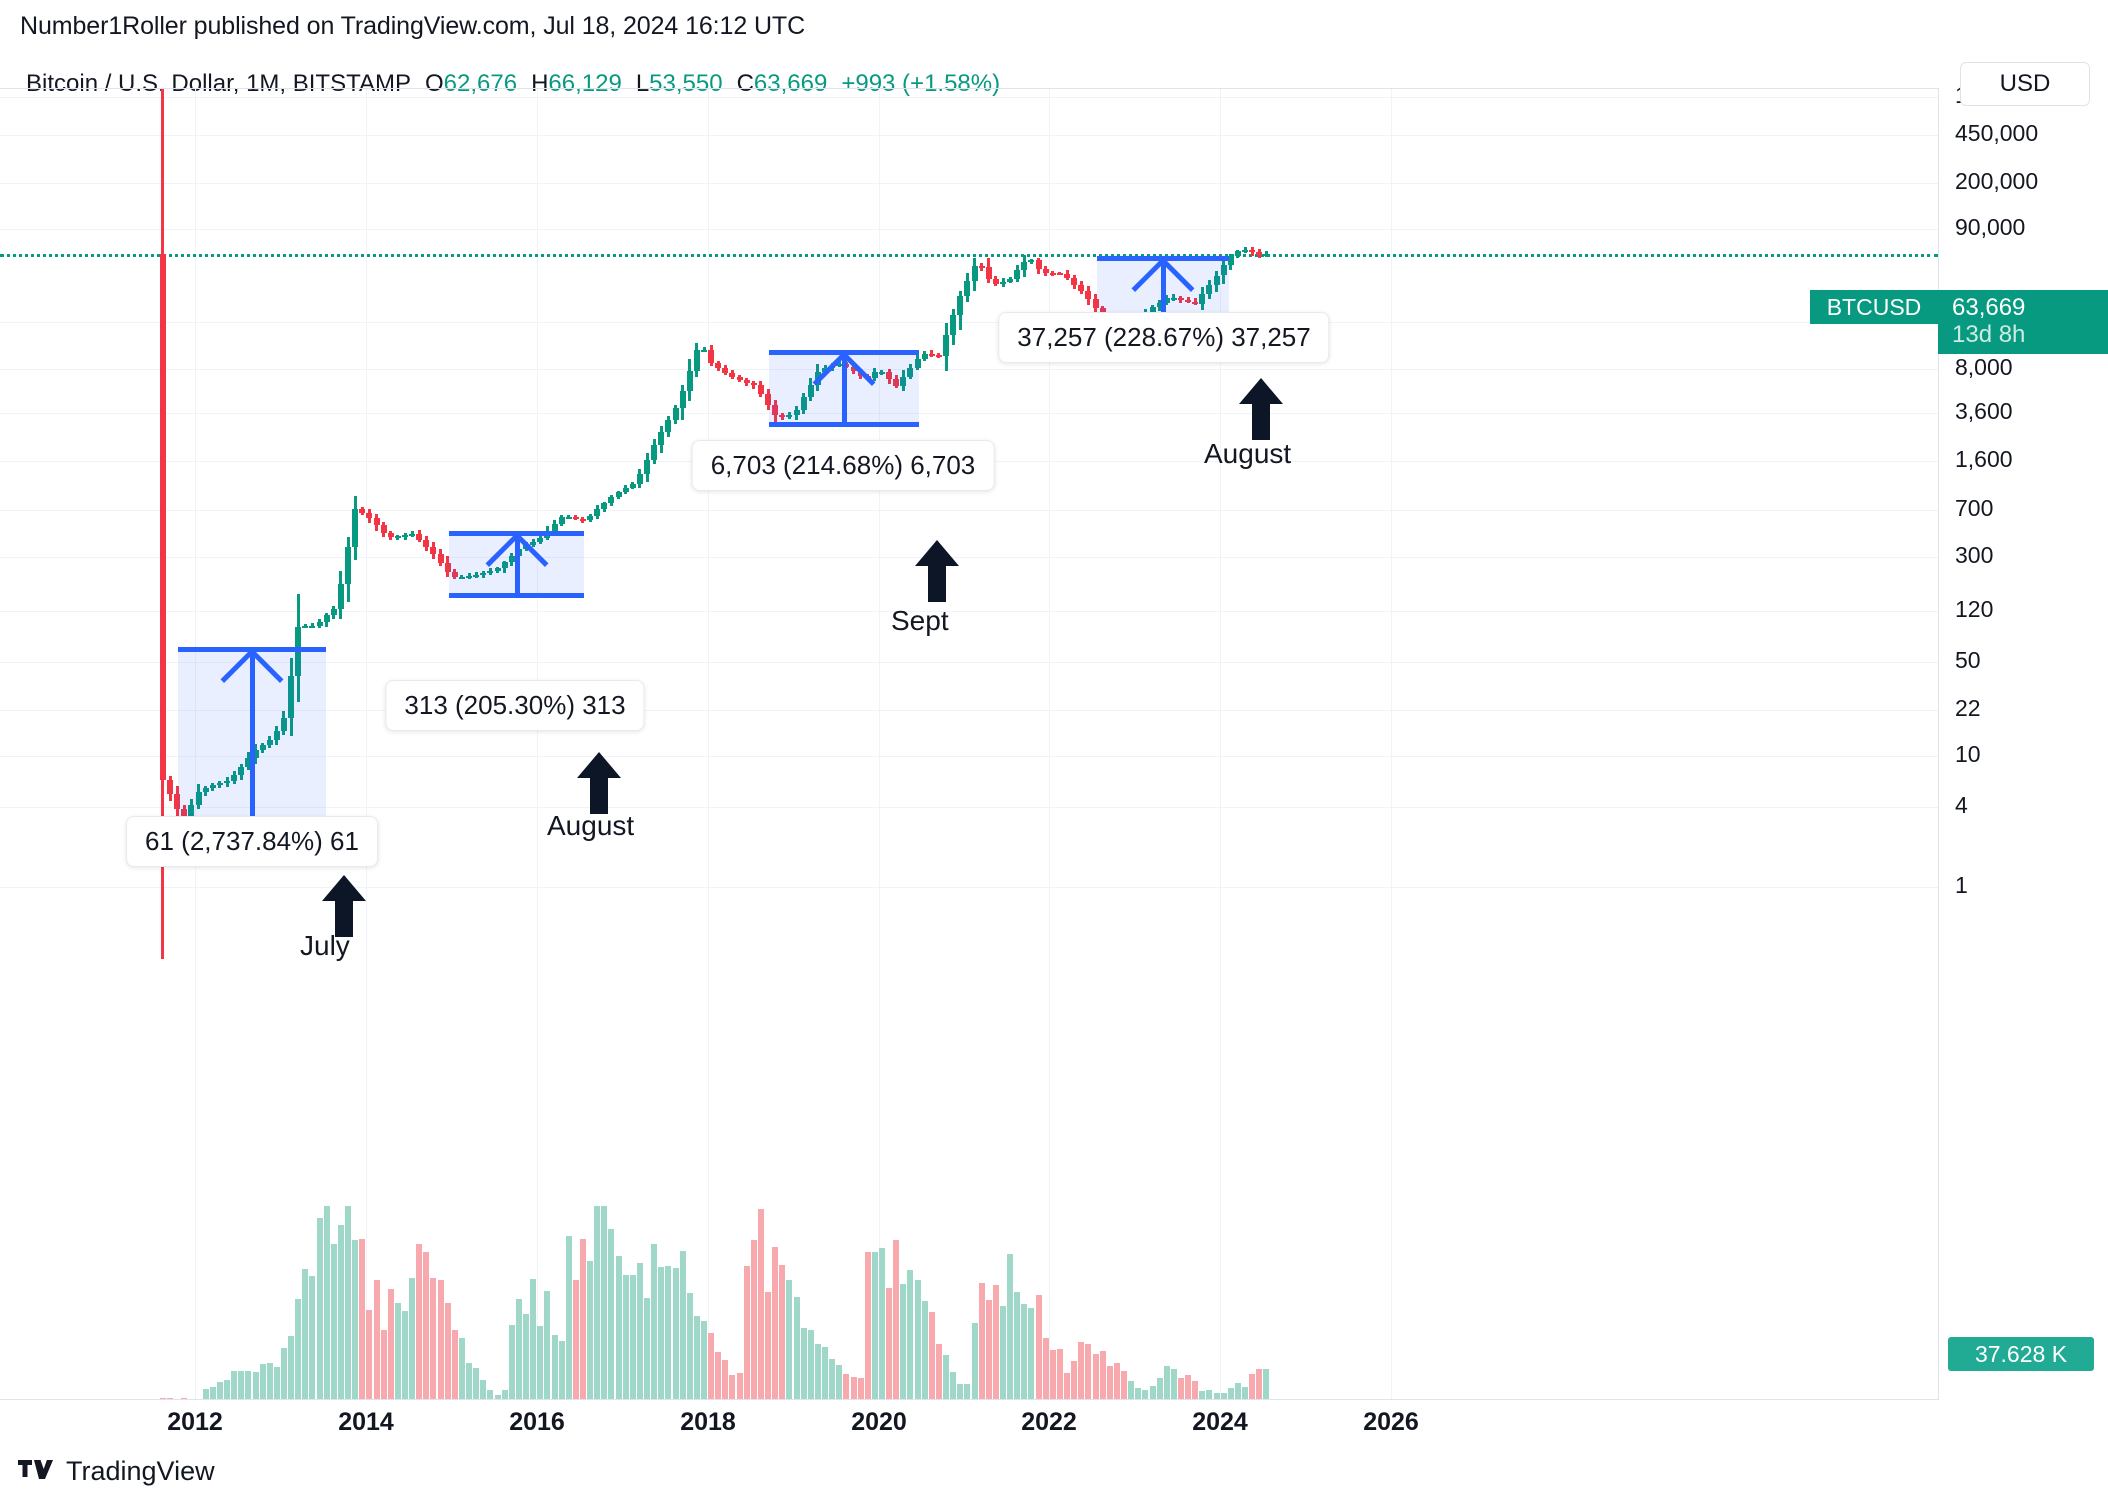 The width and height of the screenshot is (2108, 1502). What do you see at coordinates (585, 83) in the screenshot?
I see `legend-high-value: 66,129` at bounding box center [585, 83].